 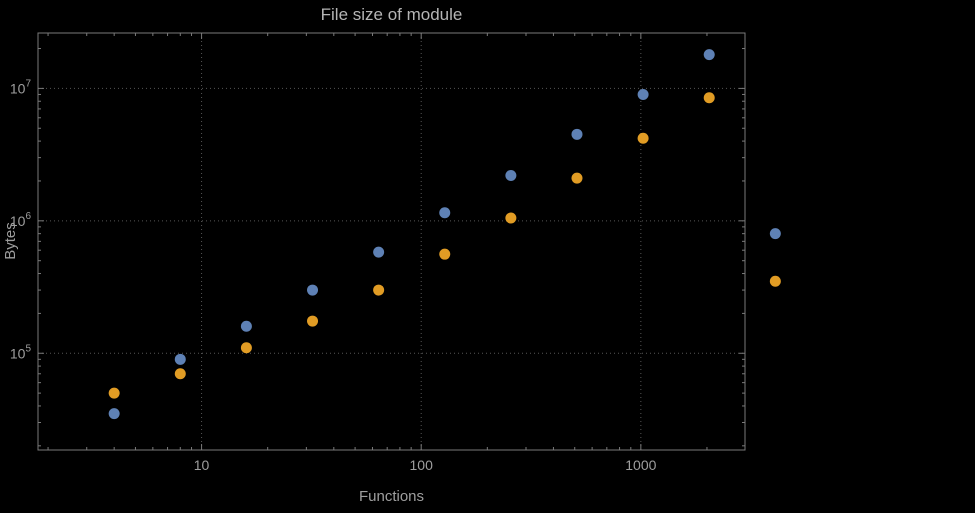 What do you see at coordinates (21, 87) in the screenshot?
I see `y-tick-label: 10⁷` at bounding box center [21, 87].